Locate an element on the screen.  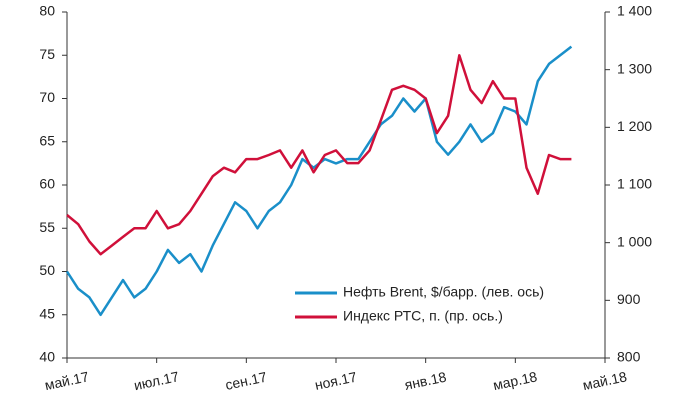
y-tick-label: 65 is located at coordinates (47, 140).